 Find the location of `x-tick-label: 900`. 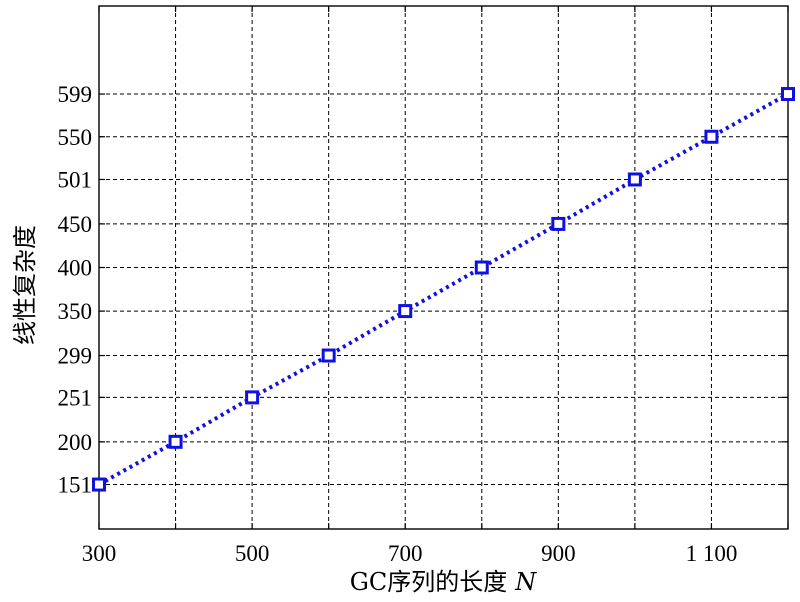

x-tick-label: 900 is located at coordinates (558, 553).